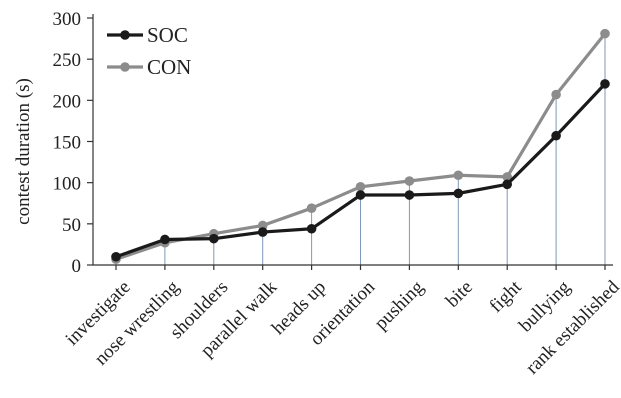 Image resolution: width=621 pixels, height=398 pixels. Describe the element at coordinates (137, 322) in the screenshot. I see `x-tick-label: nose wrestling` at that location.